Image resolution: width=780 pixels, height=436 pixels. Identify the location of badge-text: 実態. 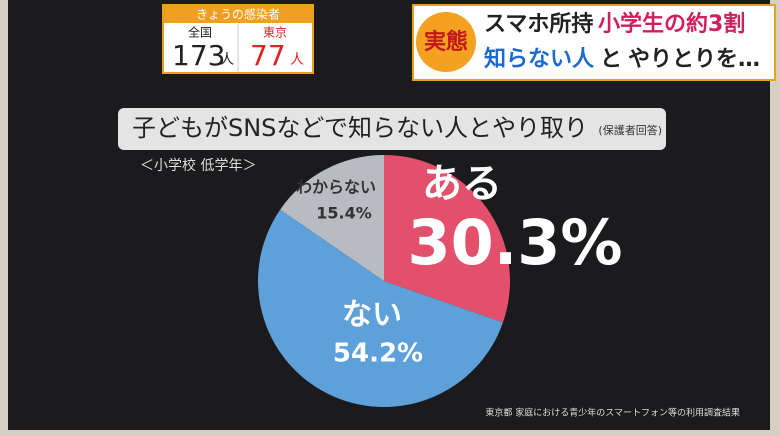
(446, 42).